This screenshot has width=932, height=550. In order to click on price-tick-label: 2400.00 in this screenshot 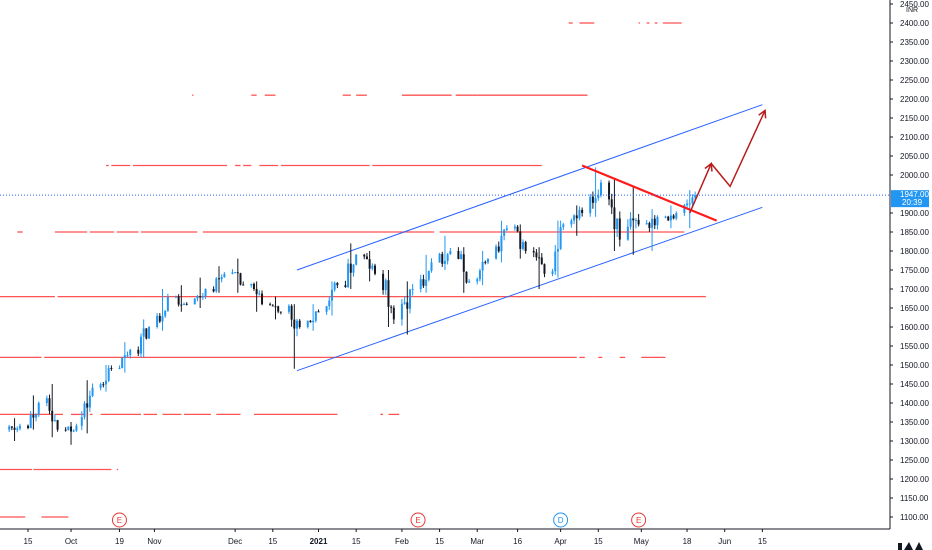, I will do `click(914, 23)`.